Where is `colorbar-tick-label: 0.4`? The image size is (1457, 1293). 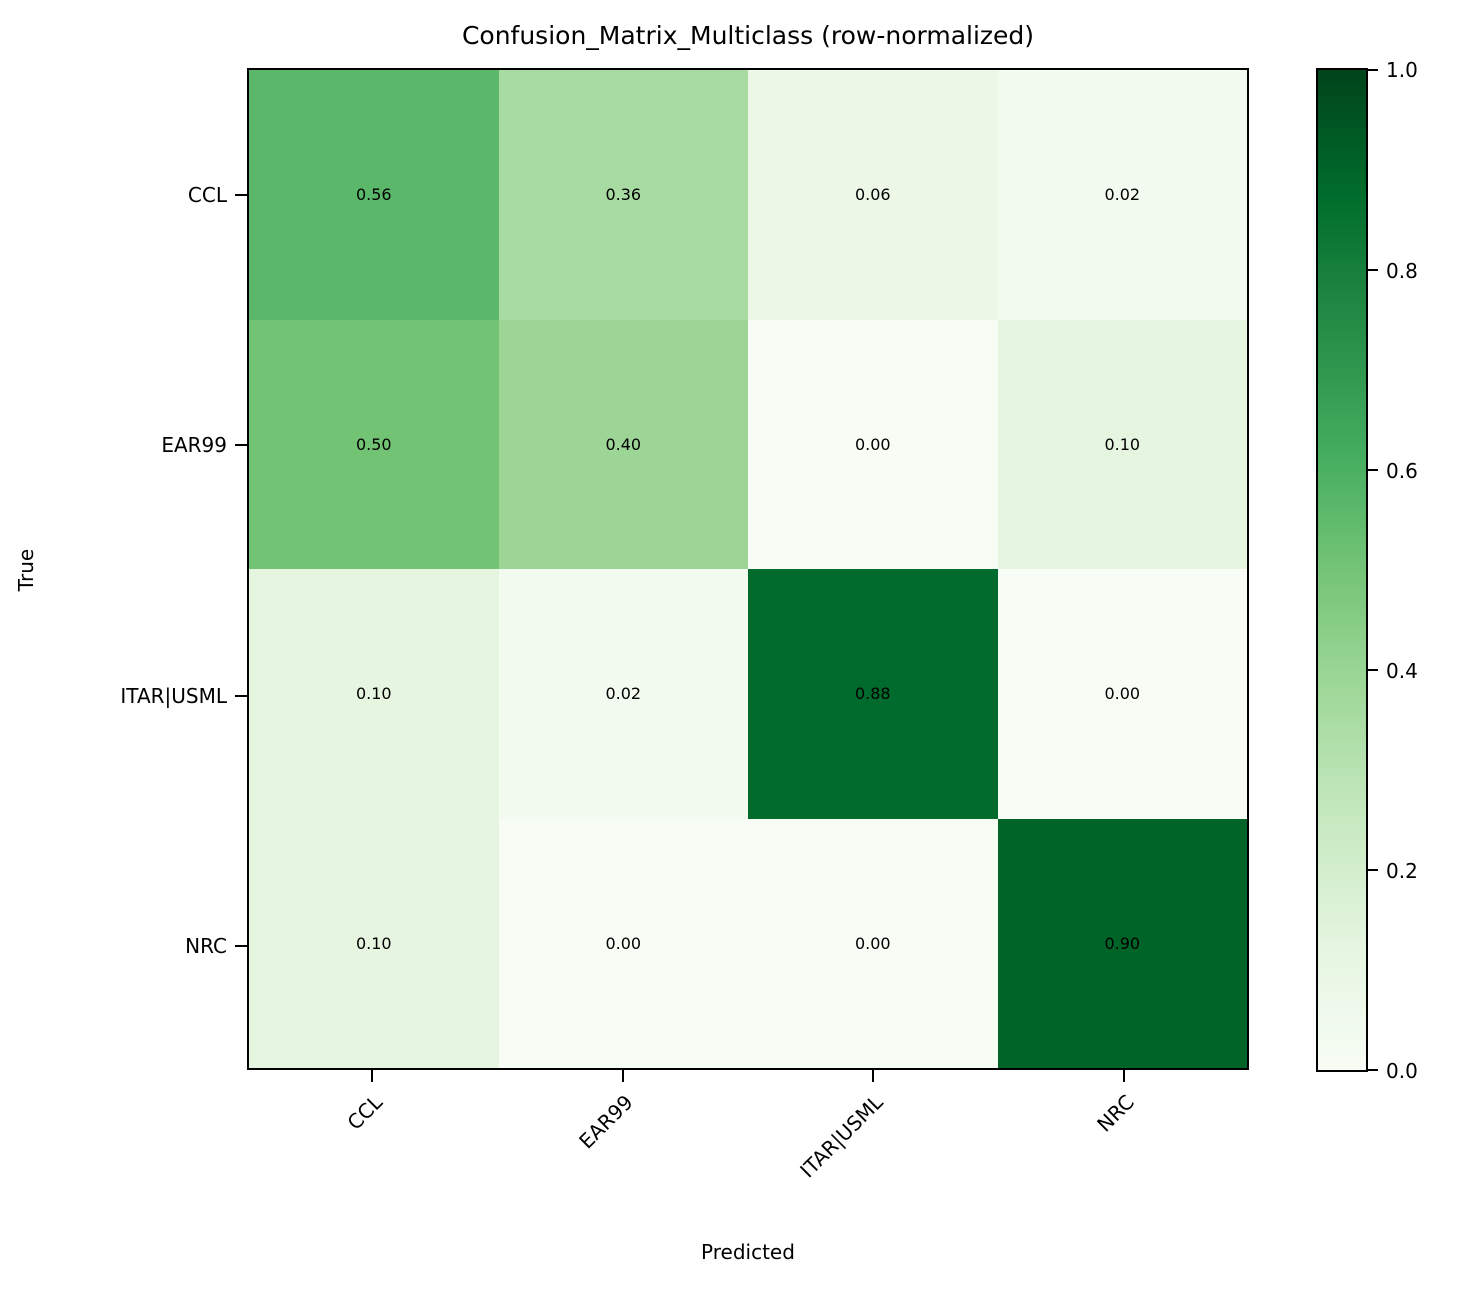 colorbar-tick-label: 0.4 is located at coordinates (1402, 671).